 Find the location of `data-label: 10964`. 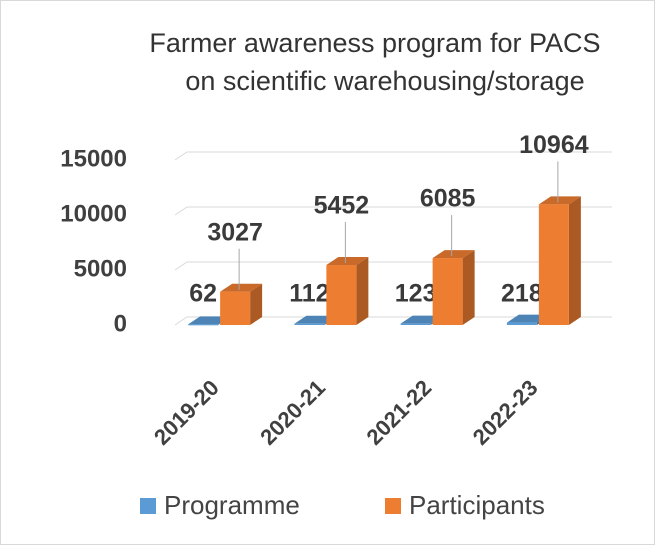

data-label: 10964 is located at coordinates (554, 145).